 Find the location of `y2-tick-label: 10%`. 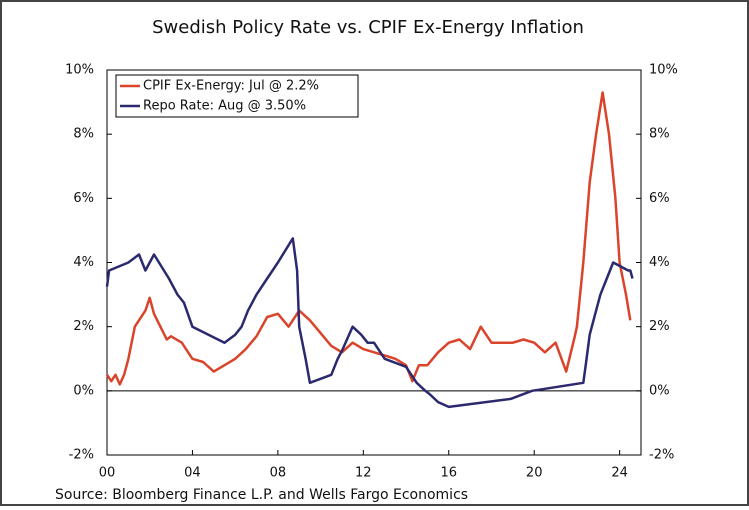

y2-tick-label: 10% is located at coordinates (663, 70).